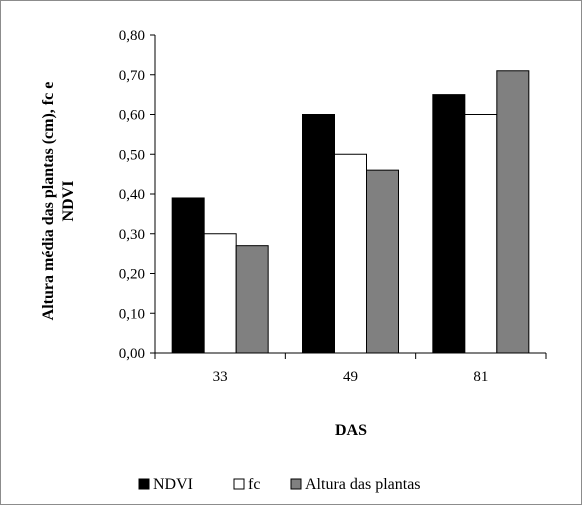 This screenshot has width=582, height=506. What do you see at coordinates (296, 484) in the screenshot?
I see `legend-swatch-altura-das-plantas` at bounding box center [296, 484].